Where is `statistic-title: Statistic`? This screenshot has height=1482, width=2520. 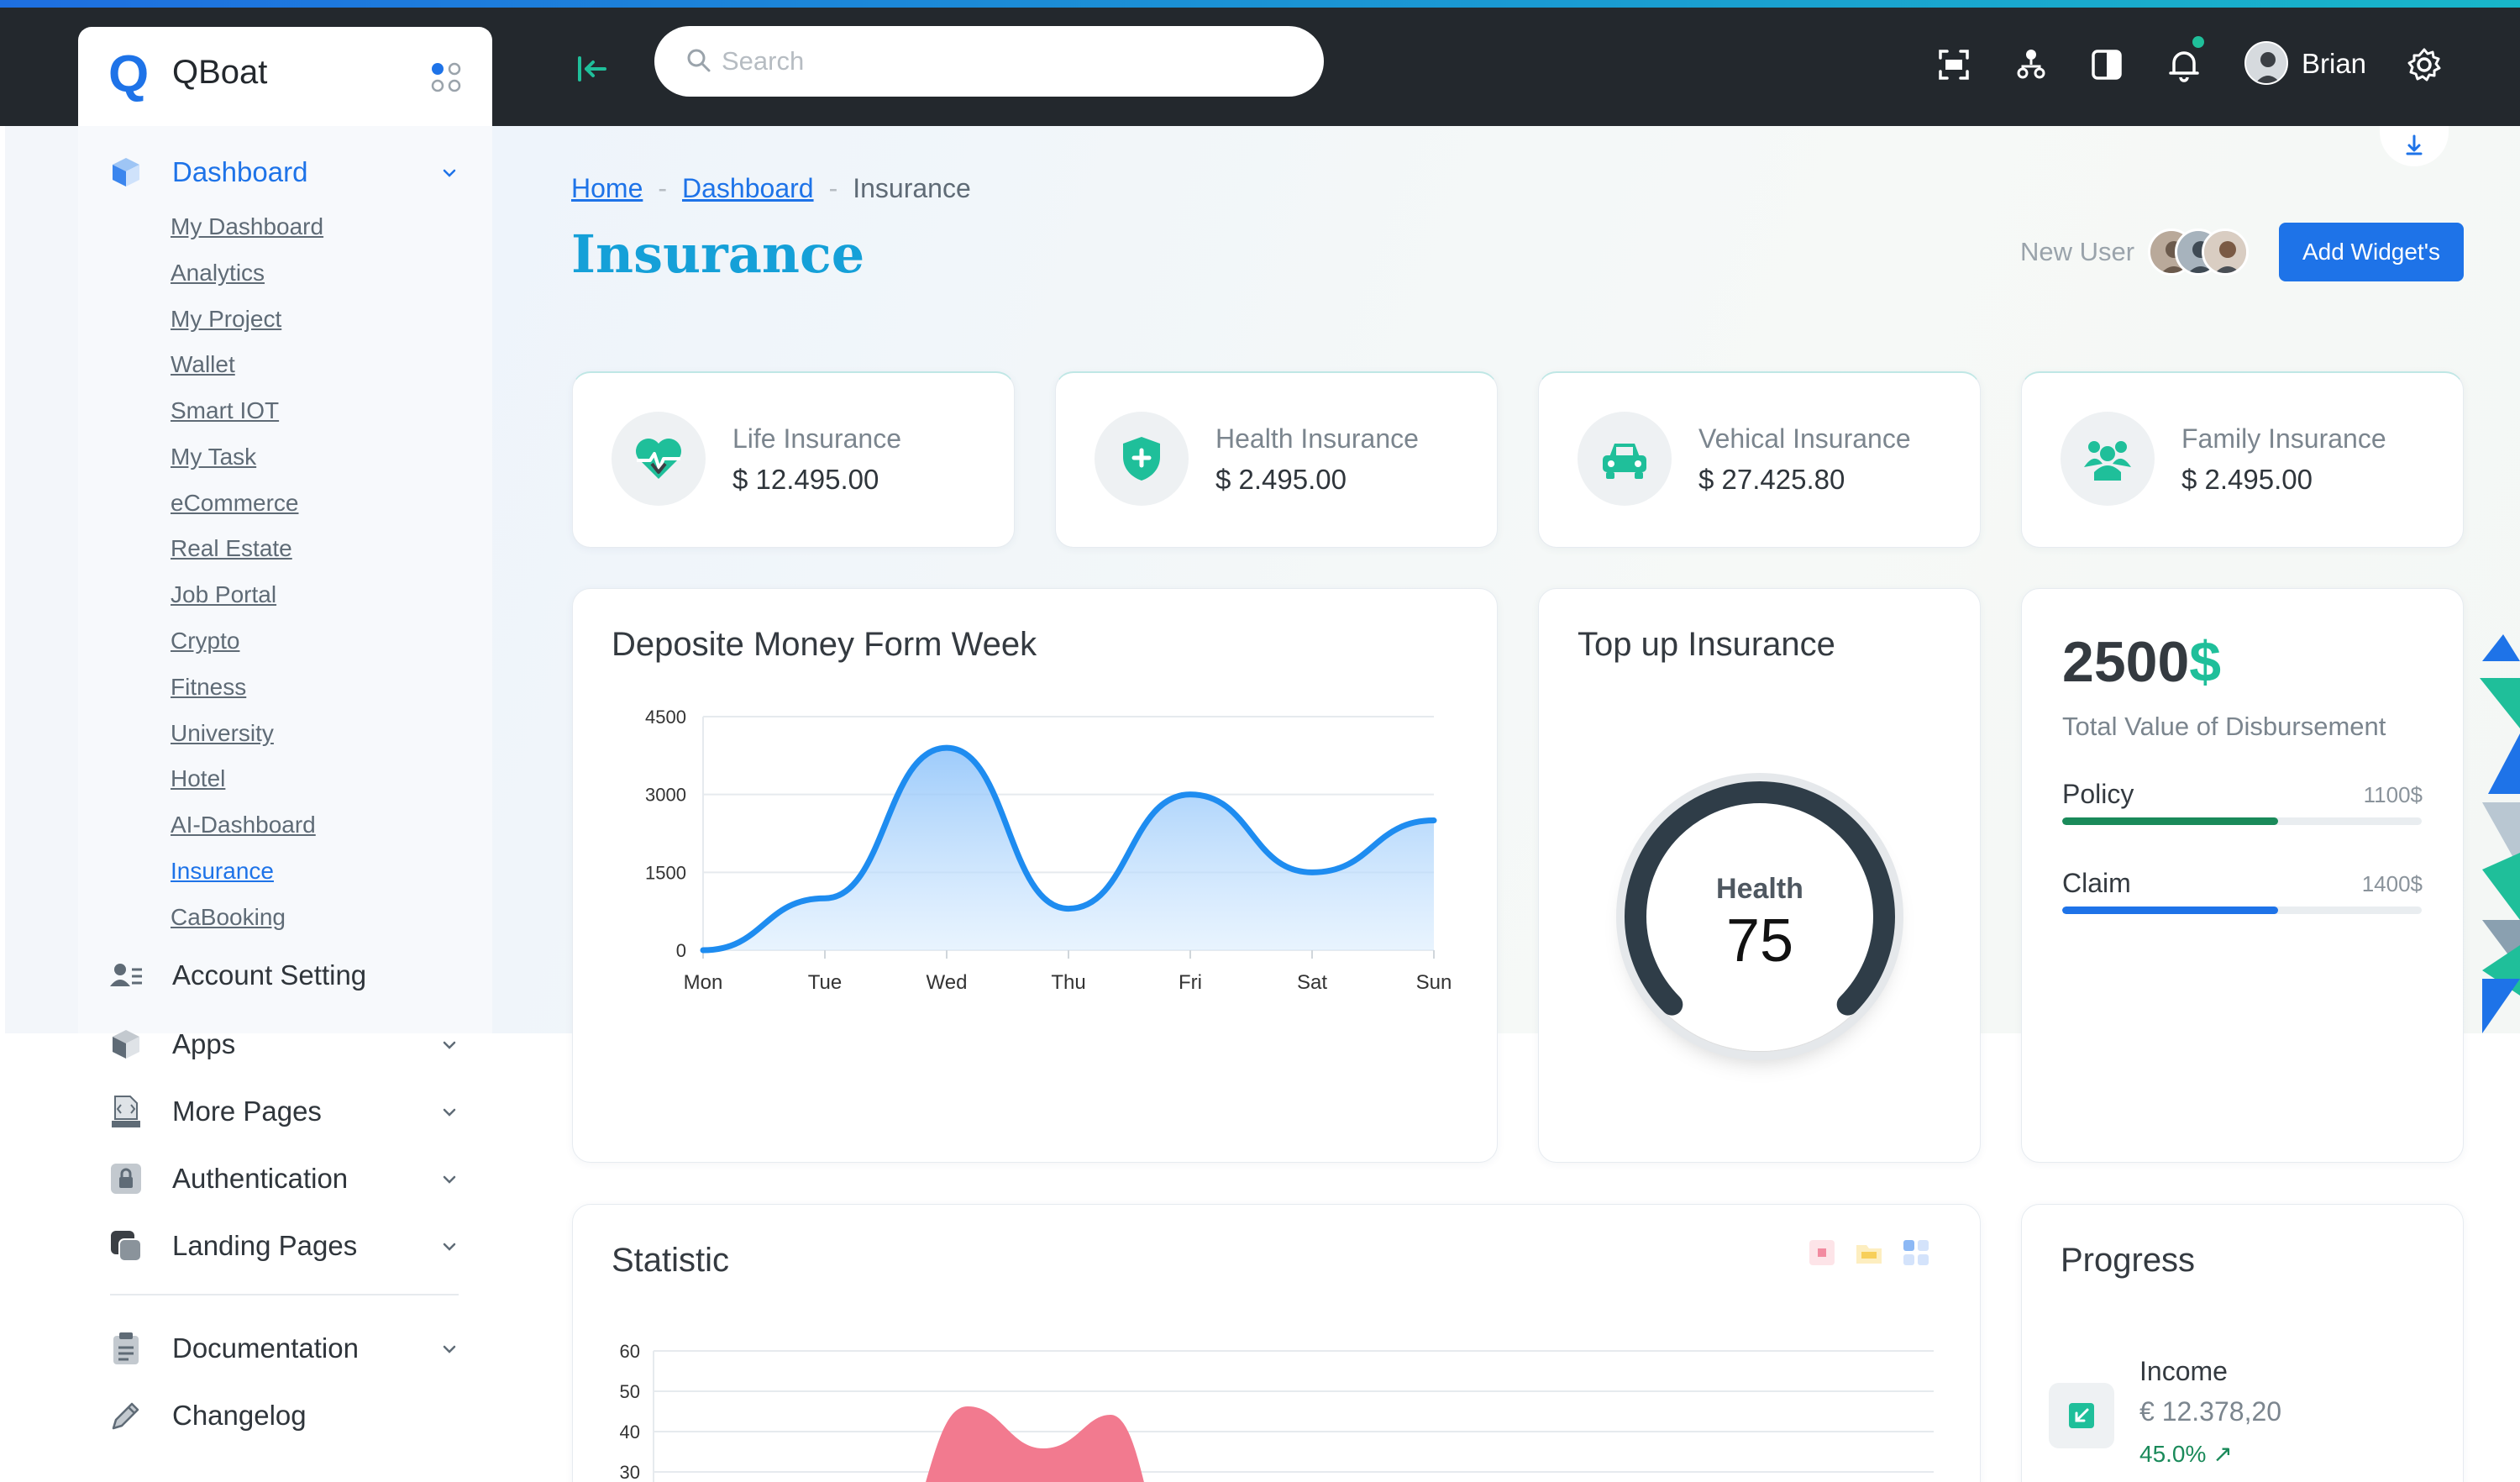 statistic-title: Statistic is located at coordinates (671, 1260).